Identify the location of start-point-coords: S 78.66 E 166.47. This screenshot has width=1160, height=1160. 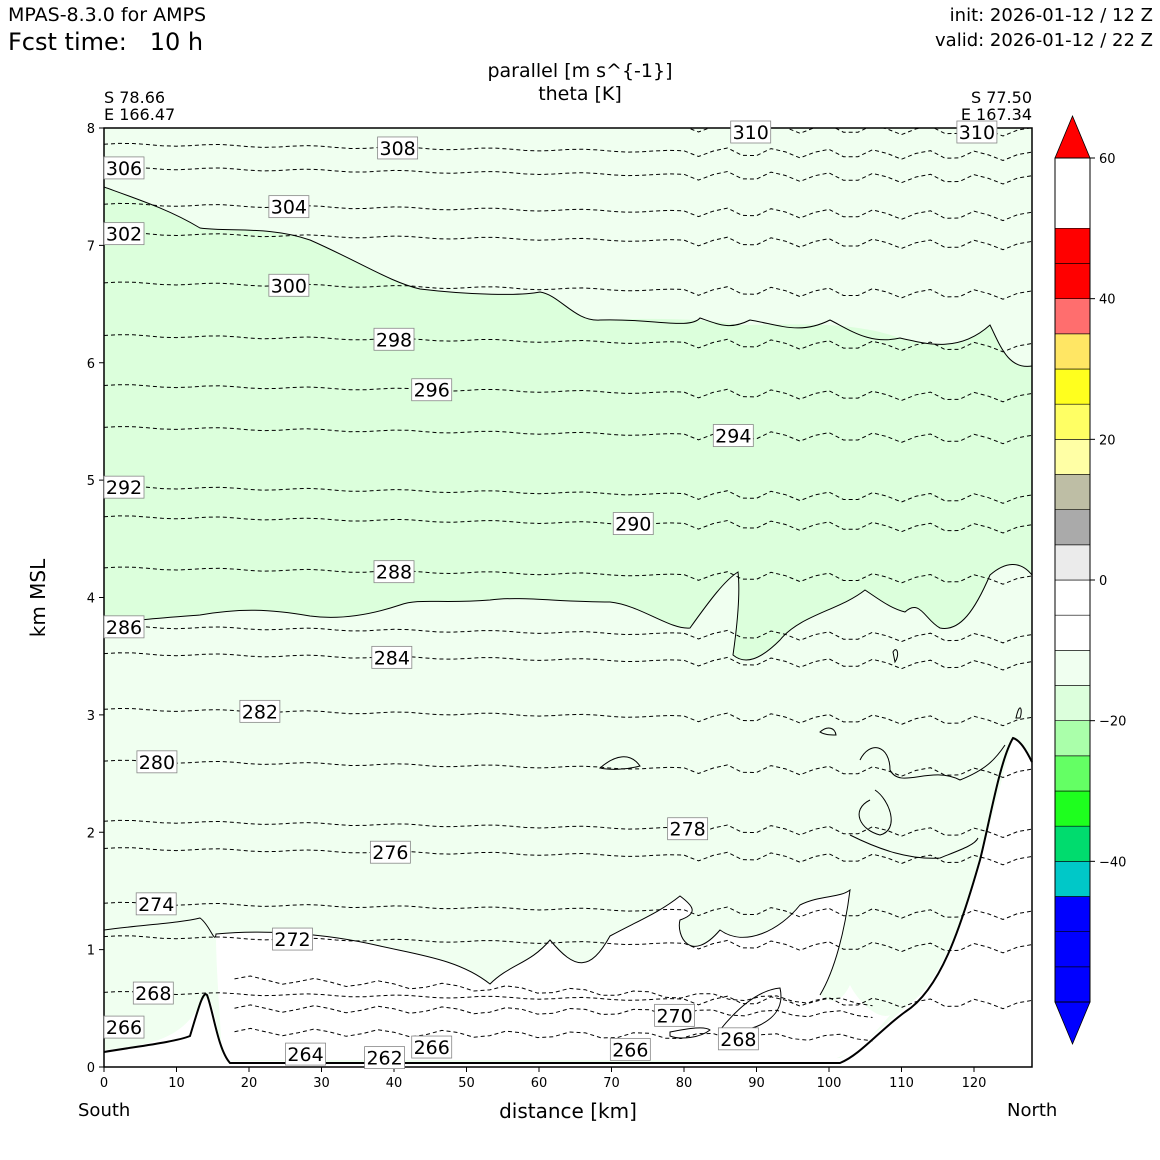
(139, 106).